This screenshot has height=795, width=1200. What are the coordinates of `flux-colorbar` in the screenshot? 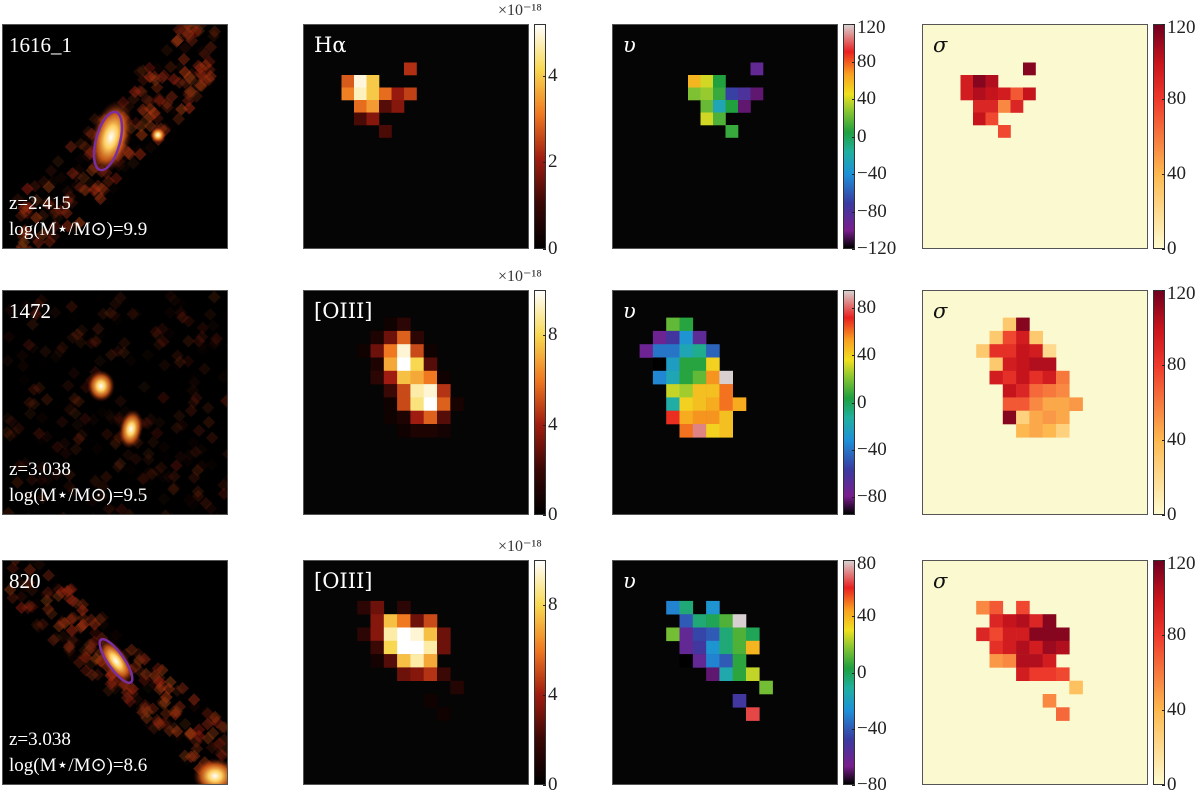 It's located at (540, 136).